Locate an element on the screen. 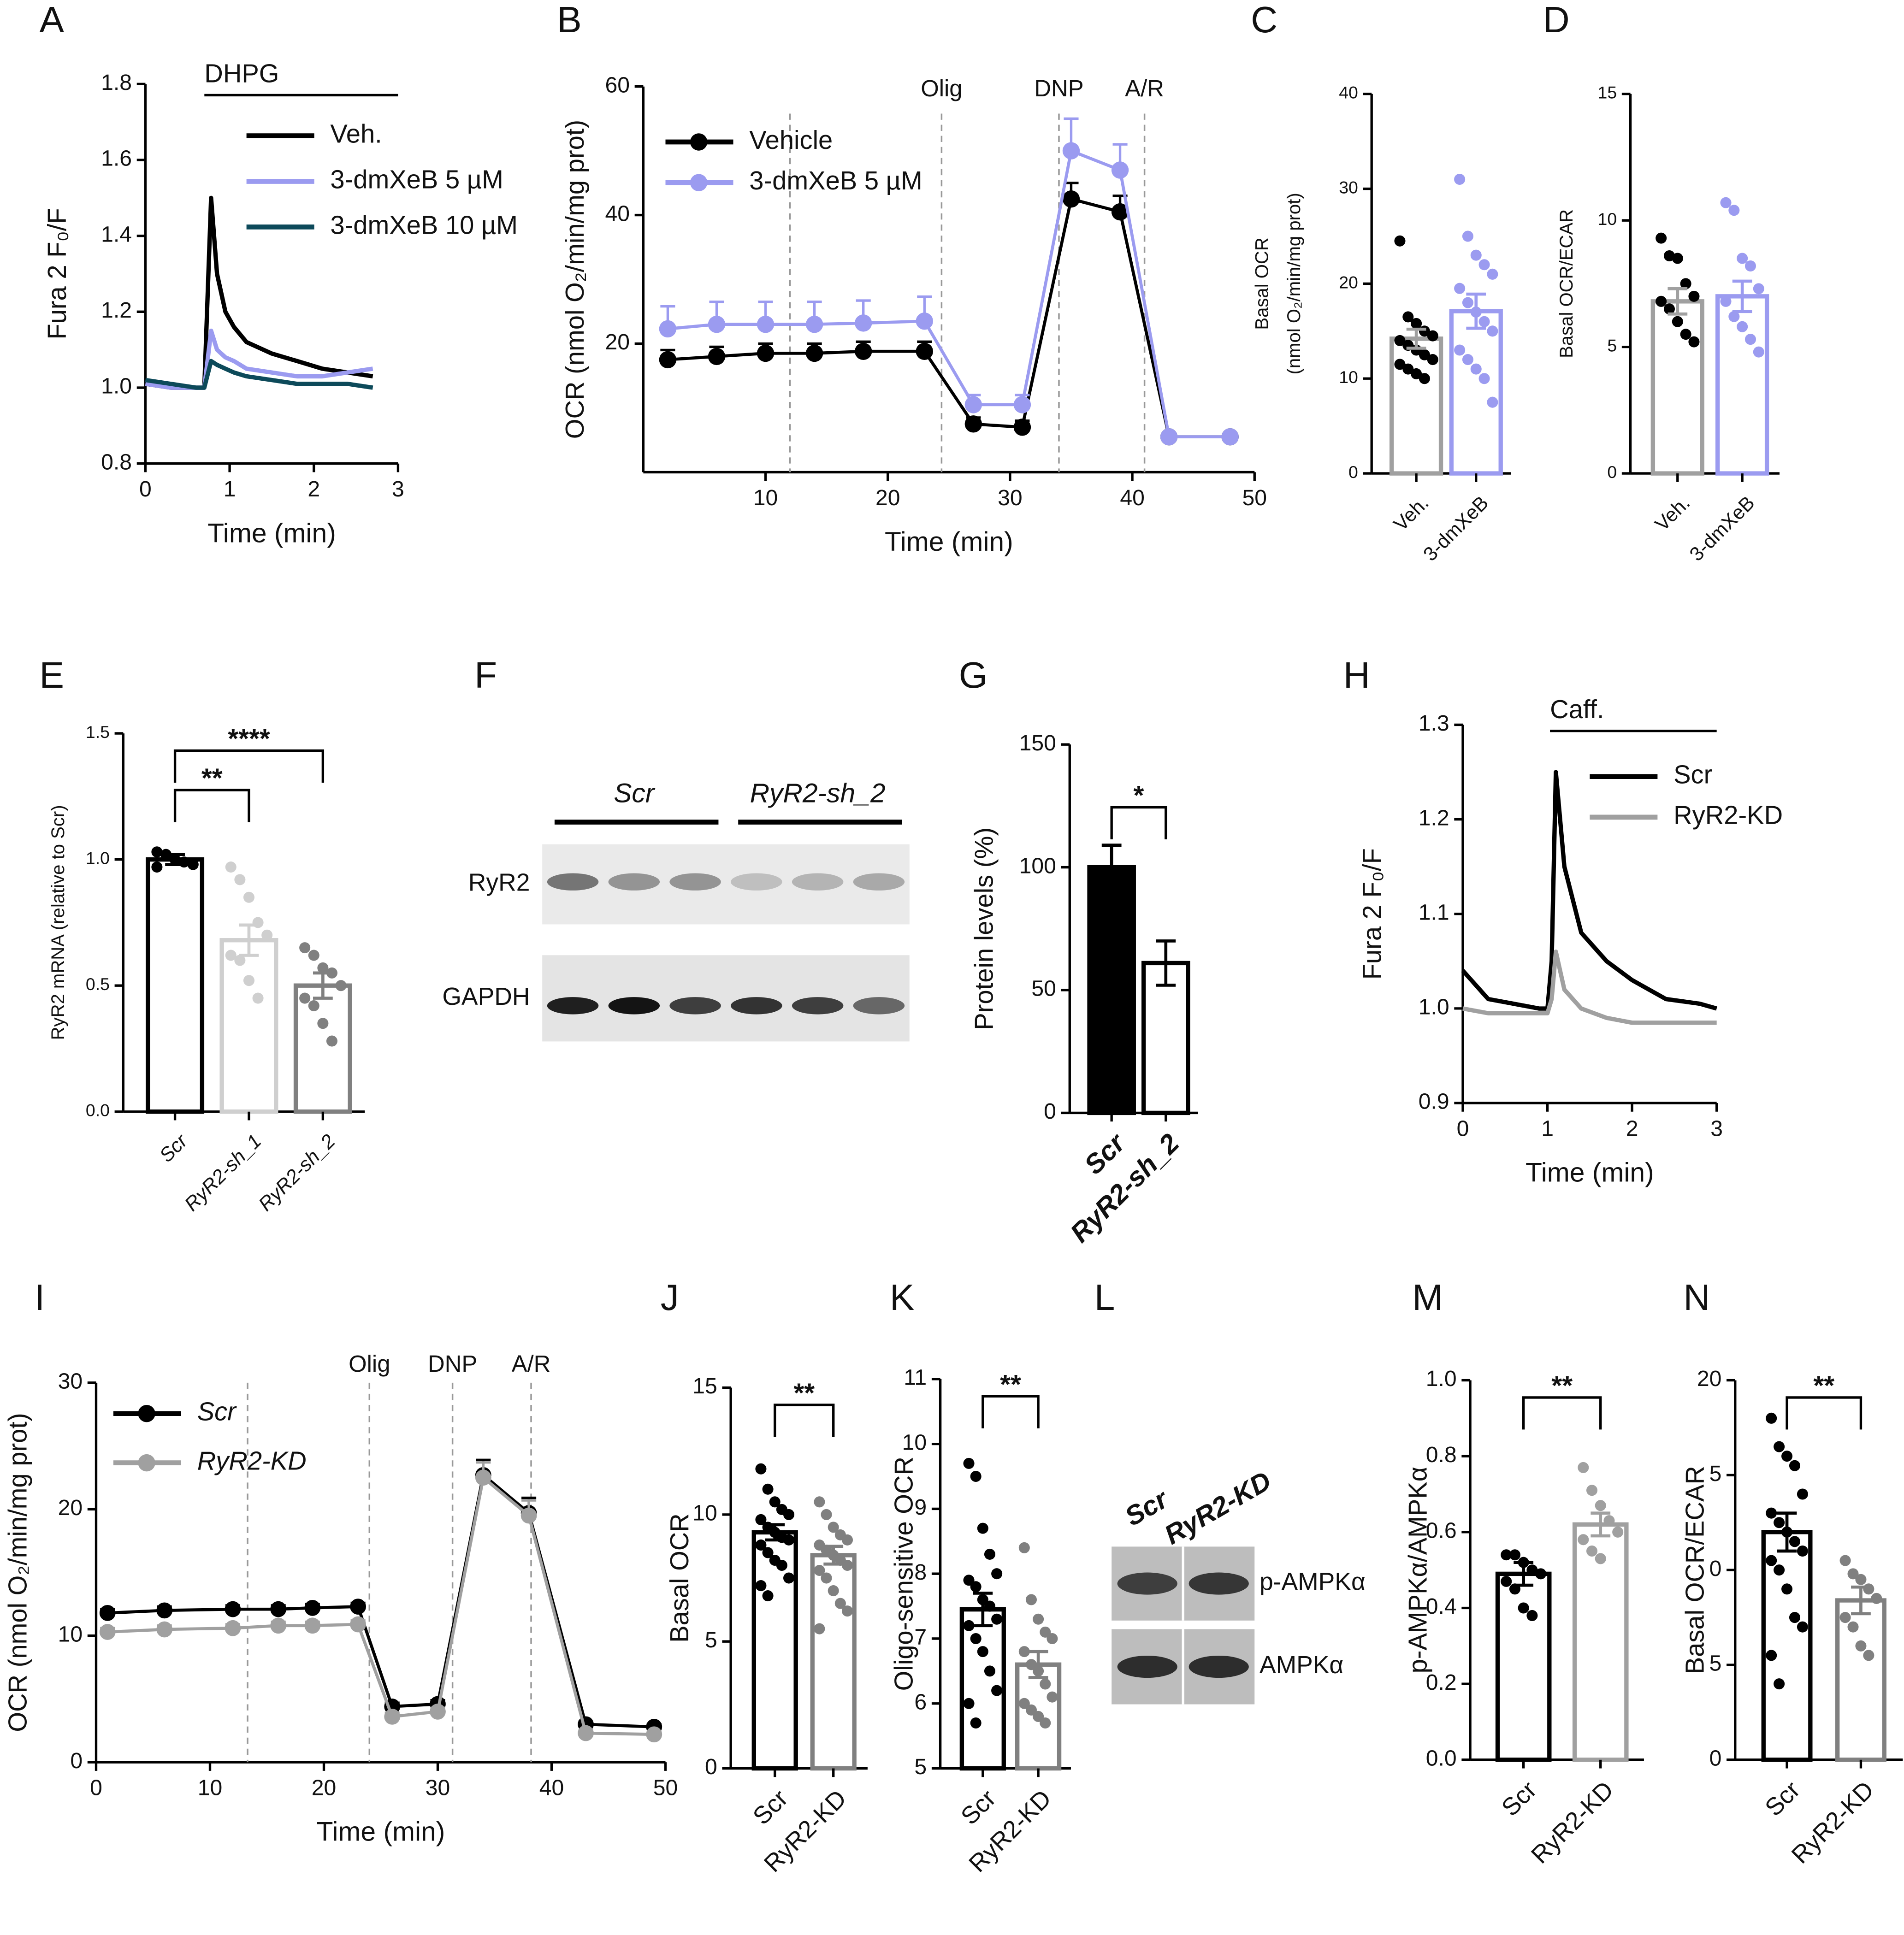  panel-label: N is located at coordinates (1697, 1297).